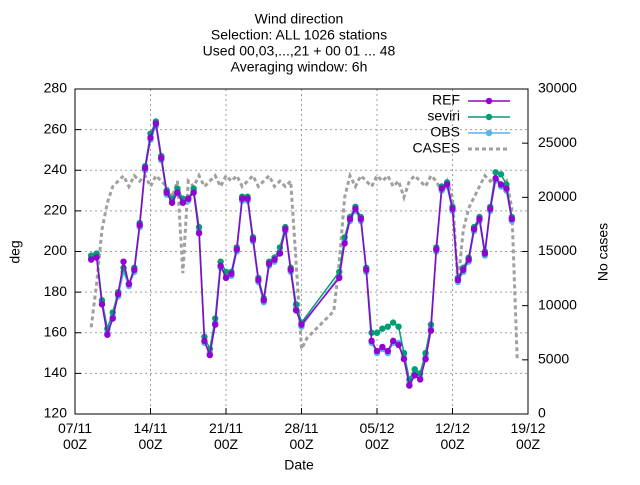 The height and width of the screenshot is (485, 640). Describe the element at coordinates (542, 413) in the screenshot. I see `y2-tick-label: 0` at that location.